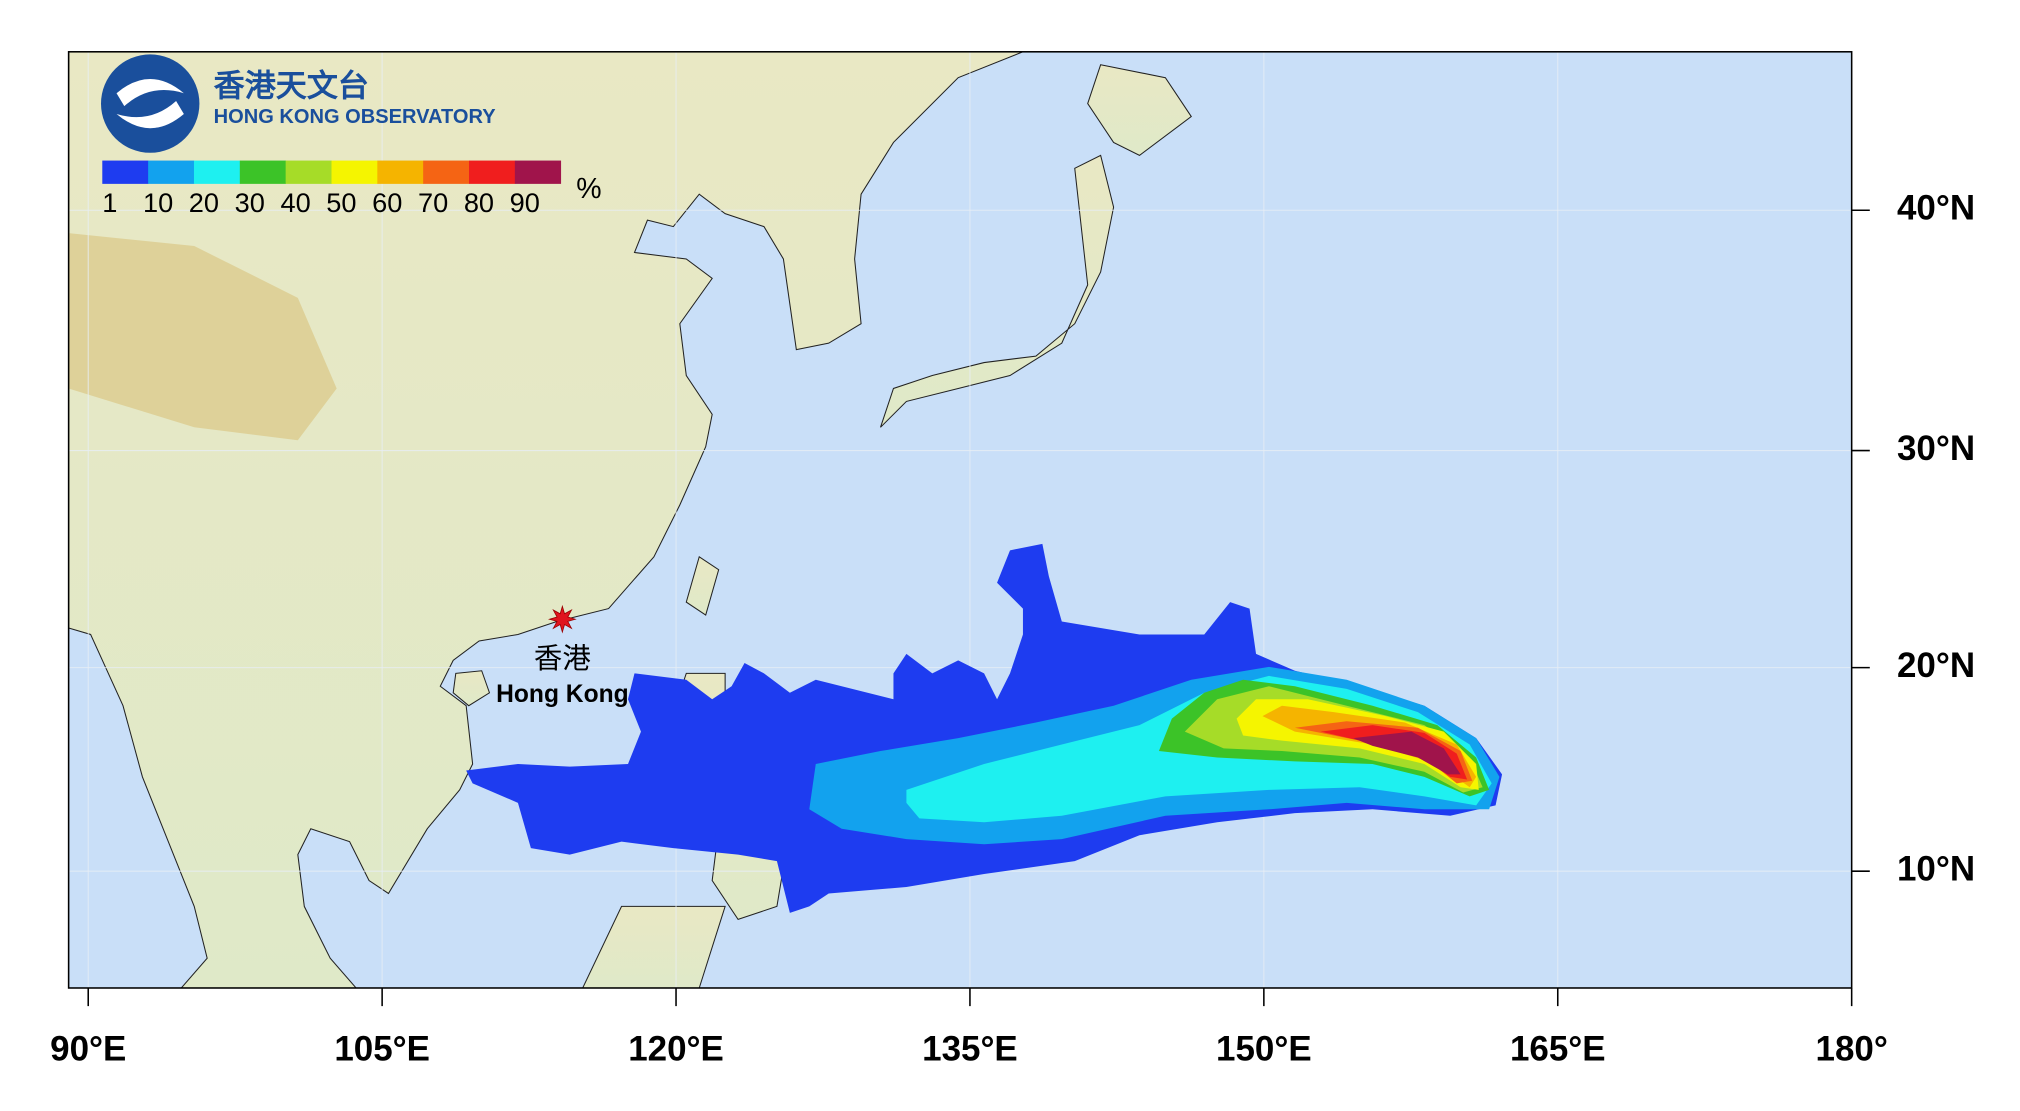 The image size is (2020, 1111). I want to click on logo-name-en: HONG KONG OBSERVATORY, so click(355, 117).